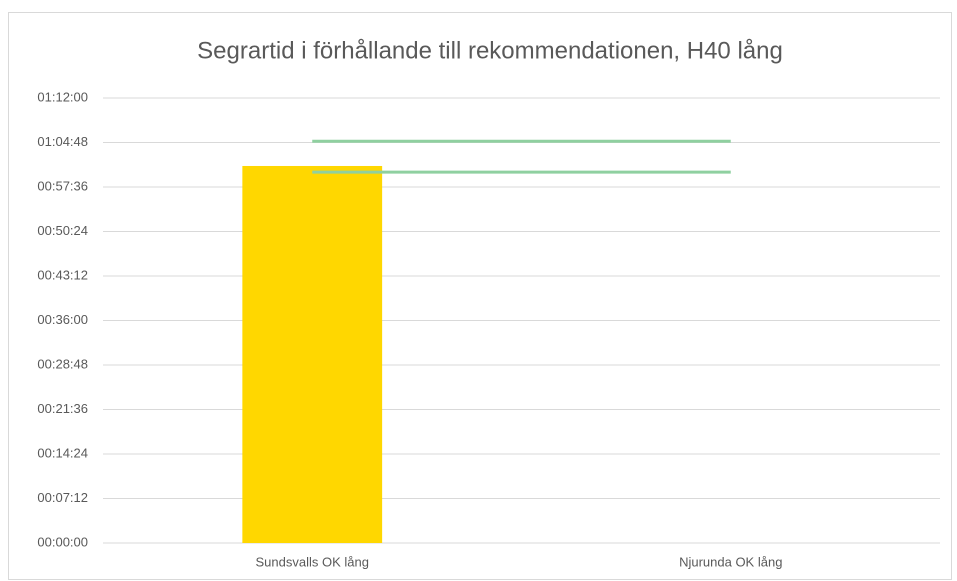 The image size is (957, 581). I want to click on y-tick-label: 00:28:48, so click(62, 363).